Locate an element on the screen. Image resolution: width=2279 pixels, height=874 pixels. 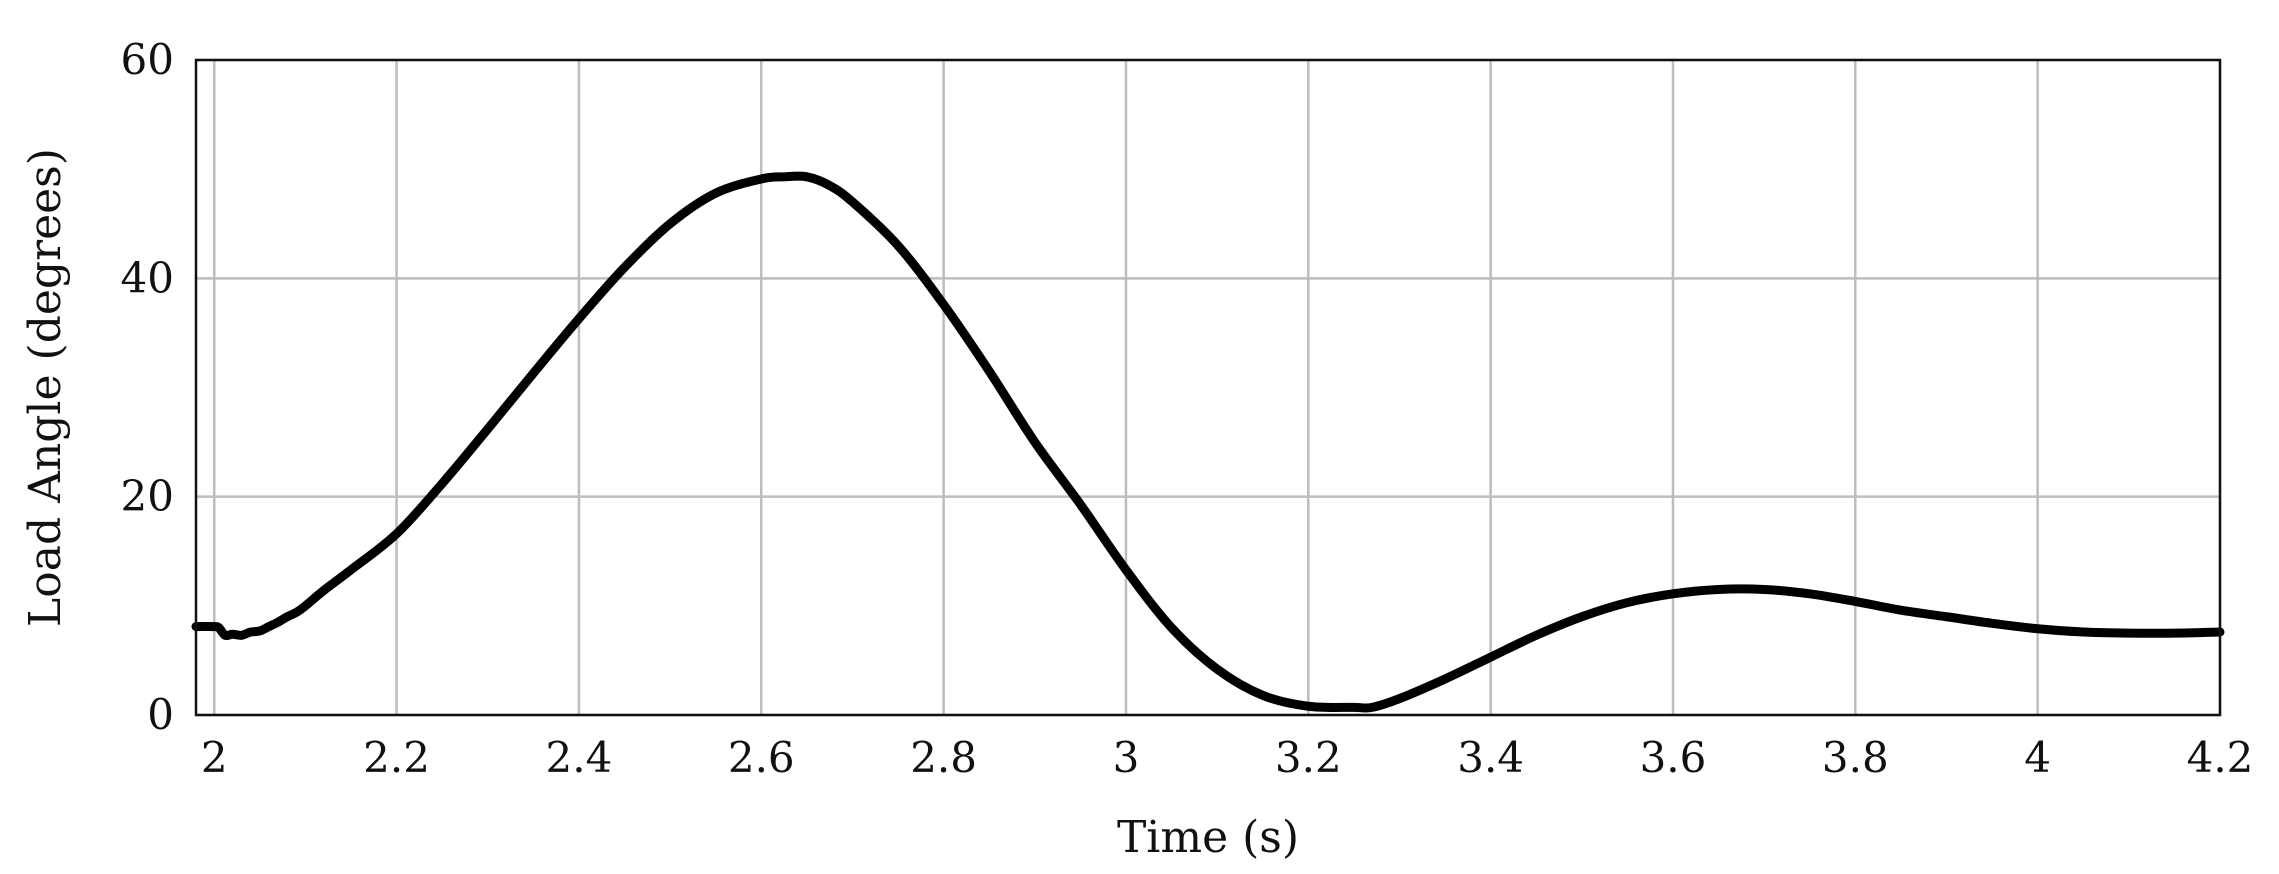
x-tick-label: 4 is located at coordinates (2037, 757).